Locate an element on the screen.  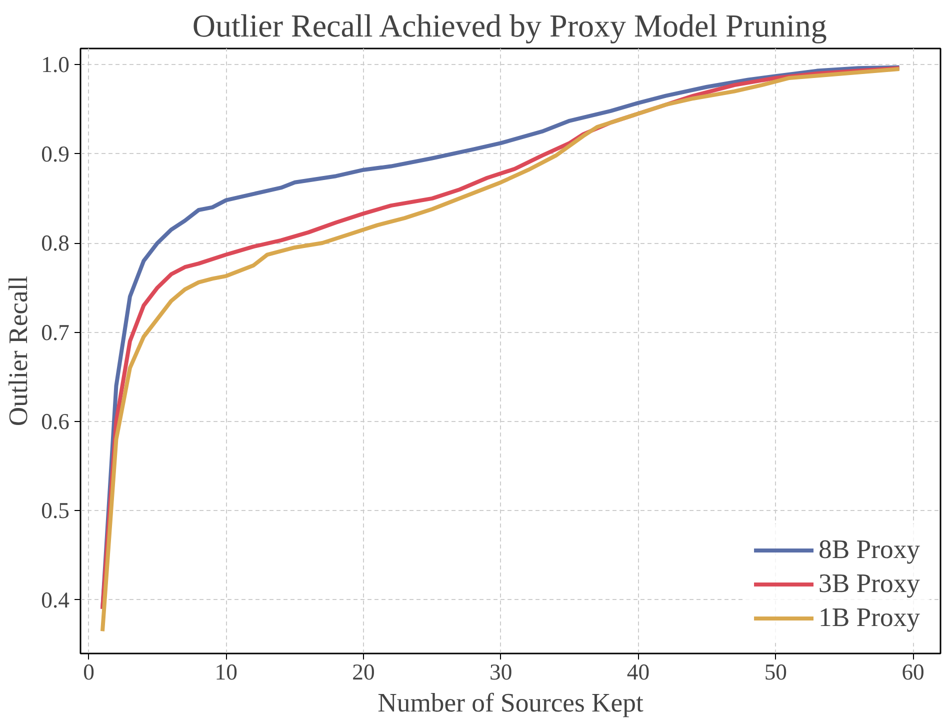
x-tick-label: 40 is located at coordinates (638, 672).